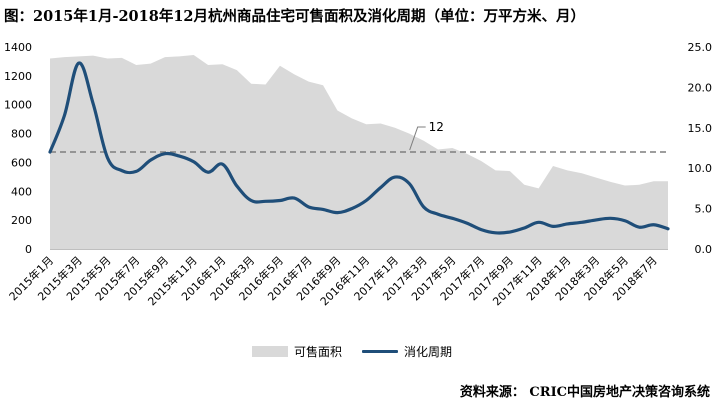  What do you see at coordinates (28, 249) in the screenshot?
I see `y-left-tick-label: 0` at bounding box center [28, 249].